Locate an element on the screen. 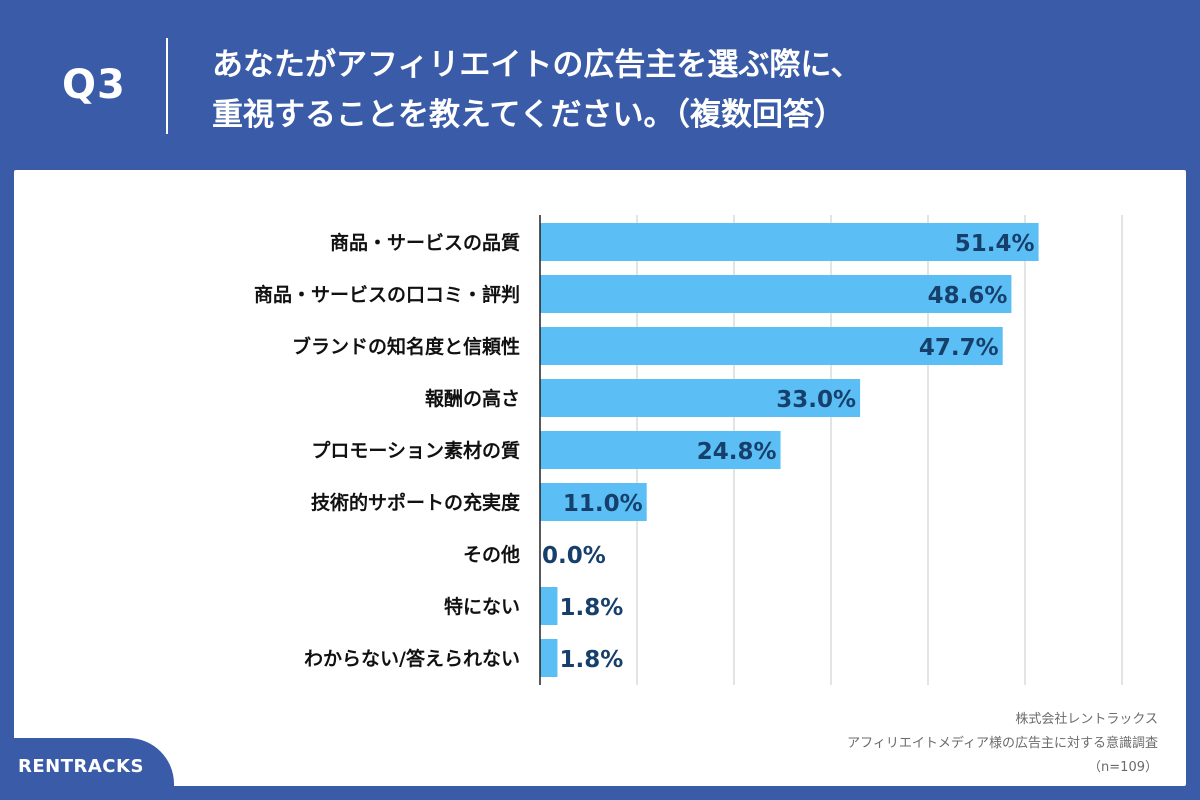 Image resolution: width=1200 pixels, height=800 pixels. value-label: 24.8% is located at coordinates (737, 452).